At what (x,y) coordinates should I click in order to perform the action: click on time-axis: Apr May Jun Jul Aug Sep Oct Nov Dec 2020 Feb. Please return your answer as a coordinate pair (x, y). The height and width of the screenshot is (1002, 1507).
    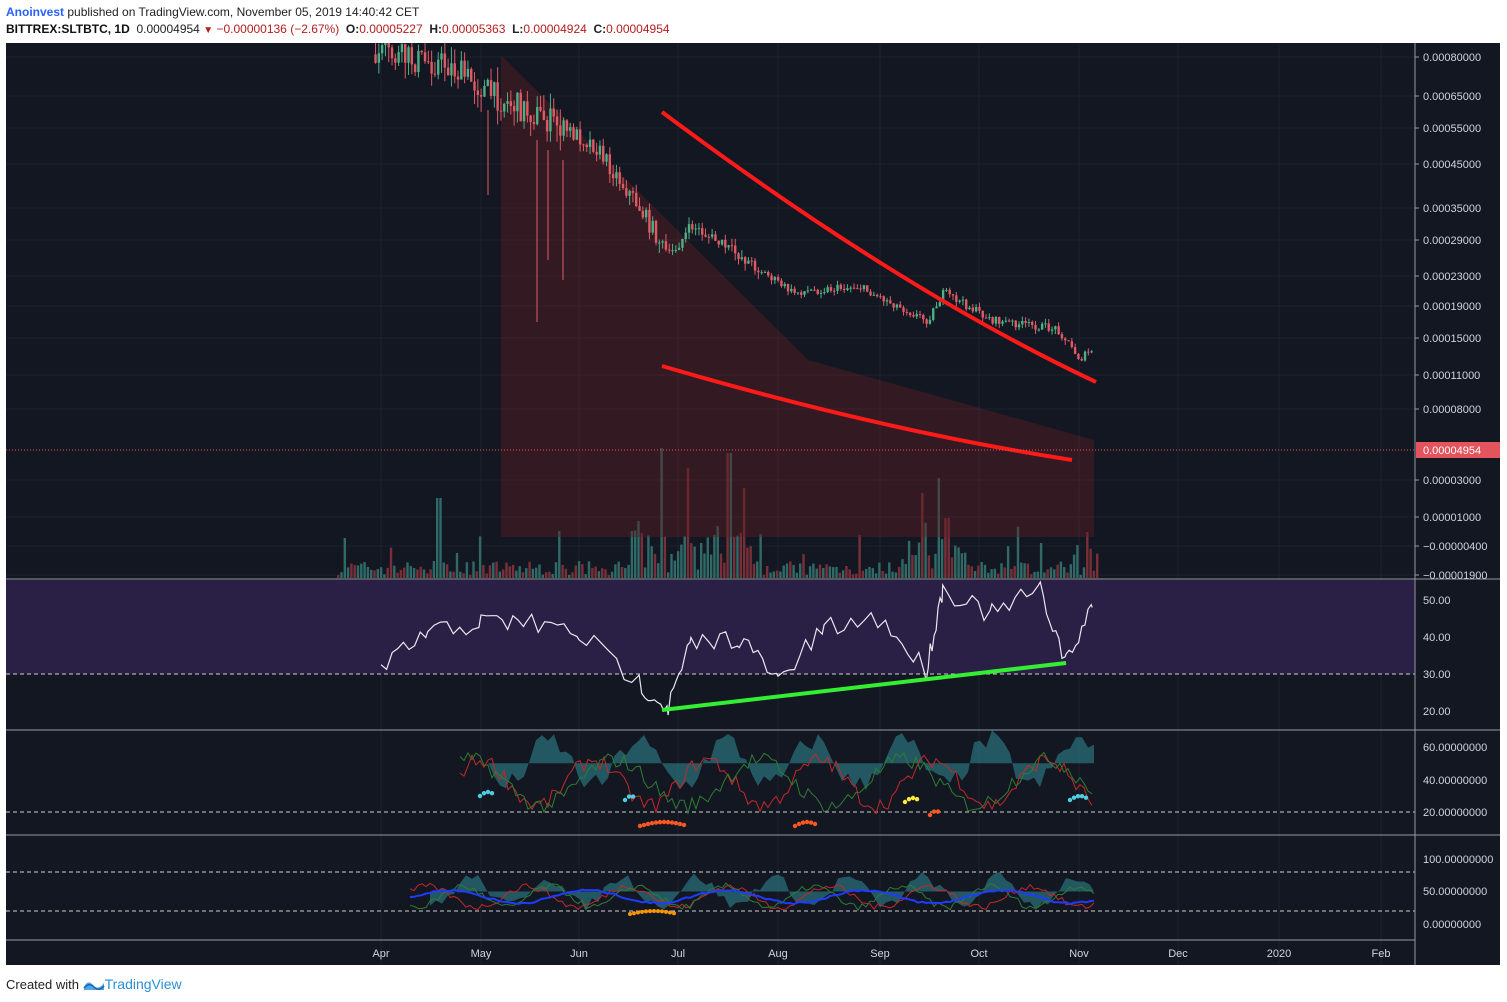
    Looking at the image, I should click on (881, 954).